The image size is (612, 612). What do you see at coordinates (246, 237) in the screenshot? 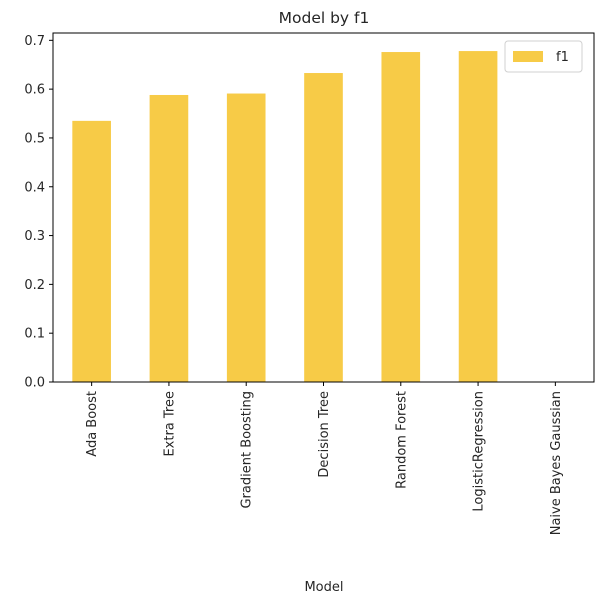
I see `bar-gradient-boosting` at bounding box center [246, 237].